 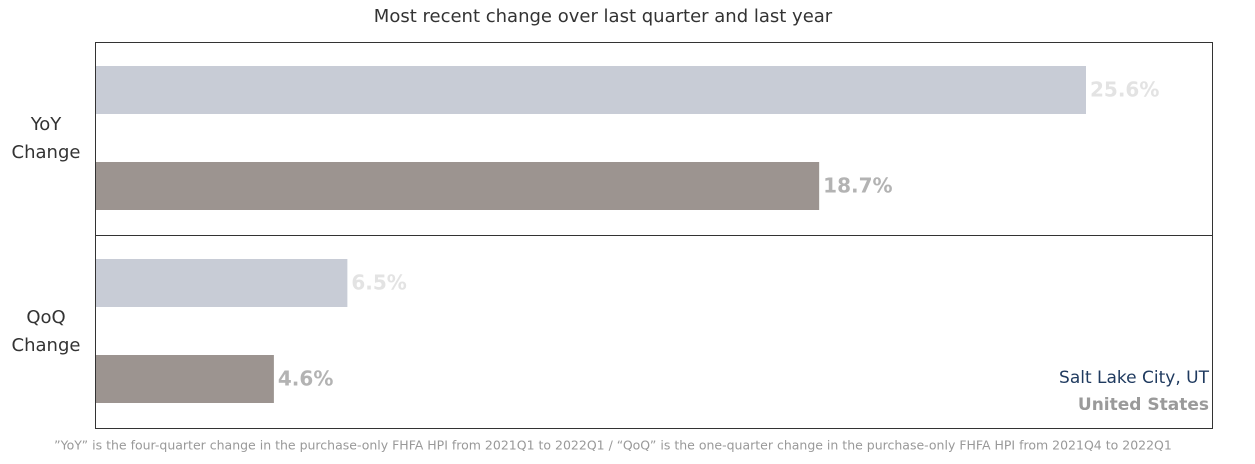 I want to click on value-label: 18.7%, so click(x=857, y=186).